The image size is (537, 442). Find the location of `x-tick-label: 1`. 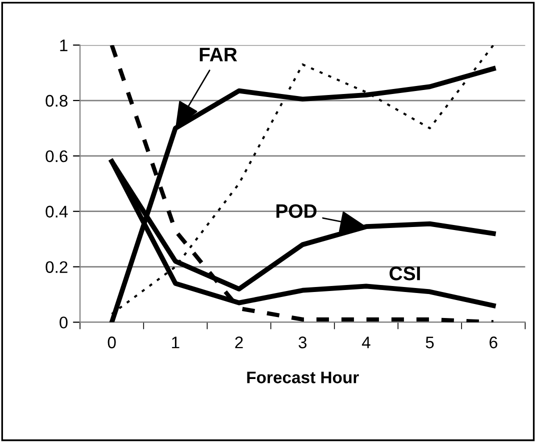

x-tick-label: 1 is located at coordinates (176, 342).